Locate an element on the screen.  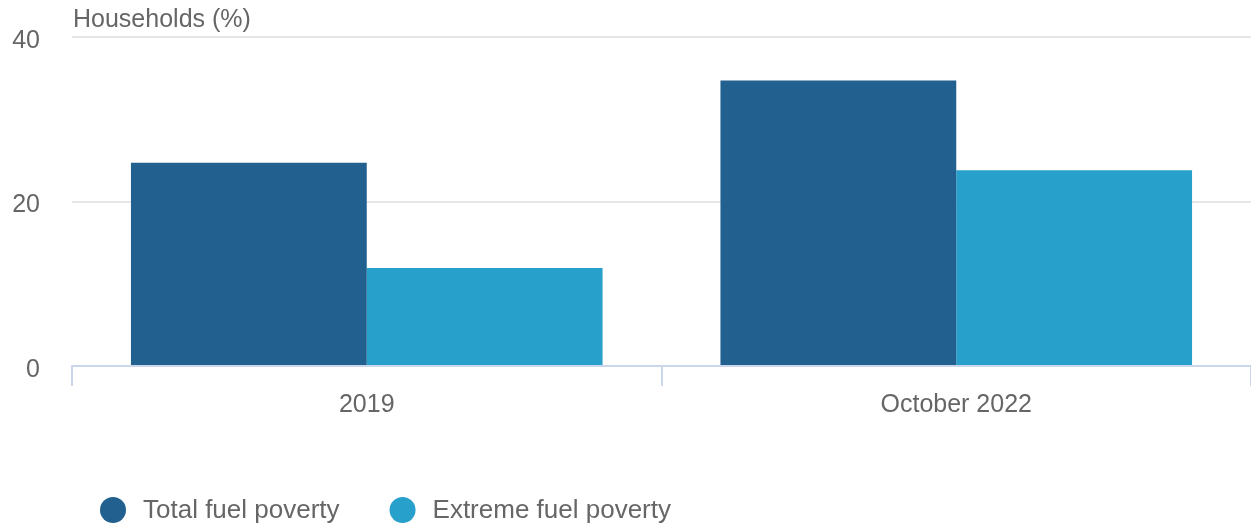
y-tick-label: 0 is located at coordinates (33, 367).